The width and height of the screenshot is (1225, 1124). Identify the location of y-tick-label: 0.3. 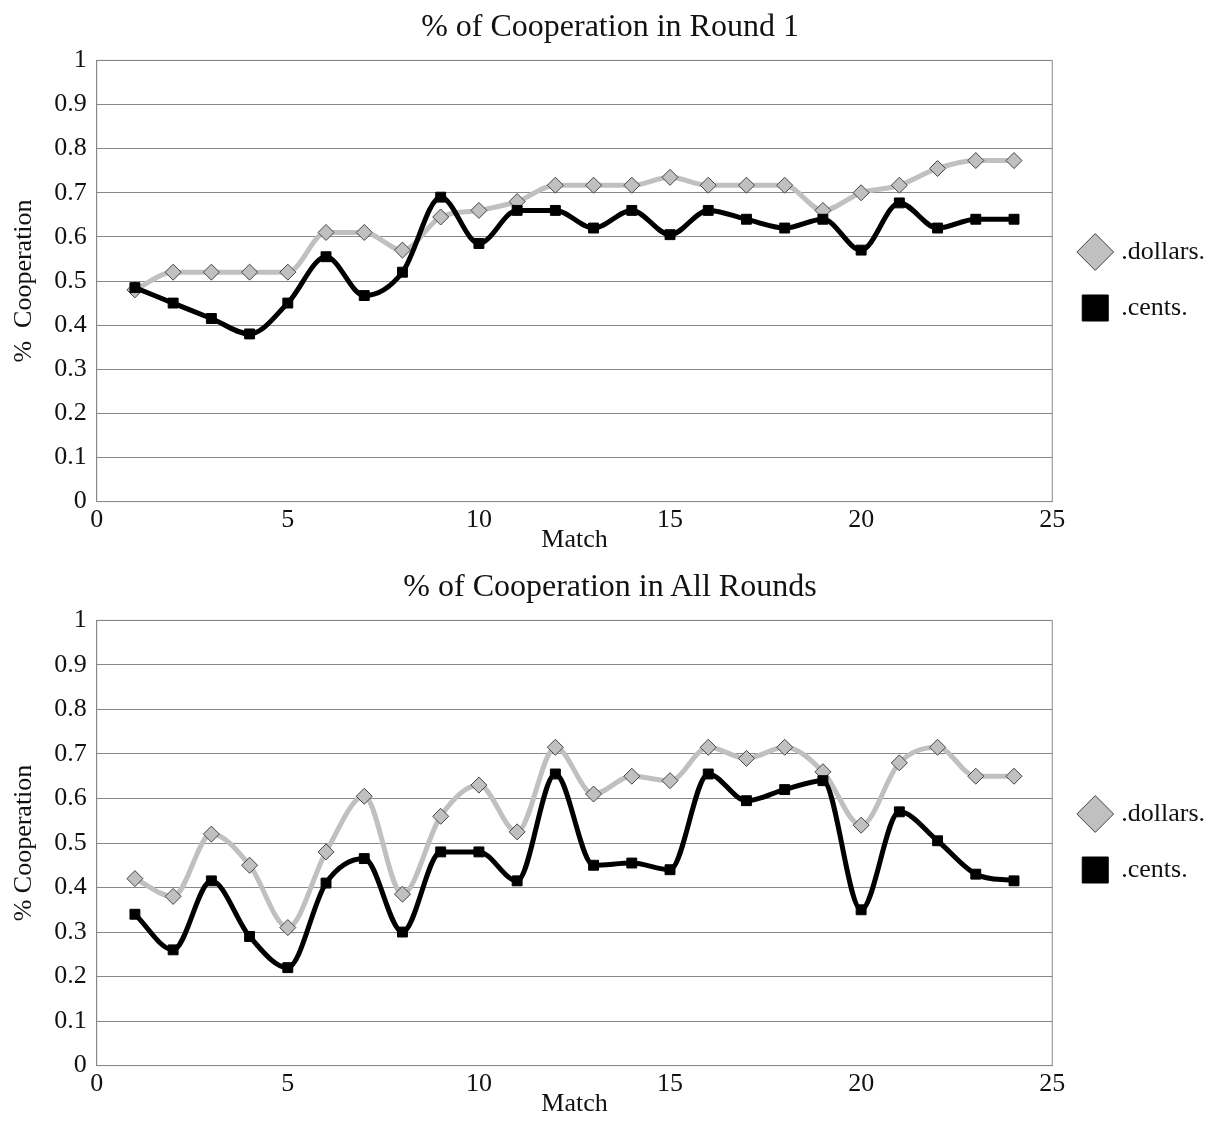
(70, 368).